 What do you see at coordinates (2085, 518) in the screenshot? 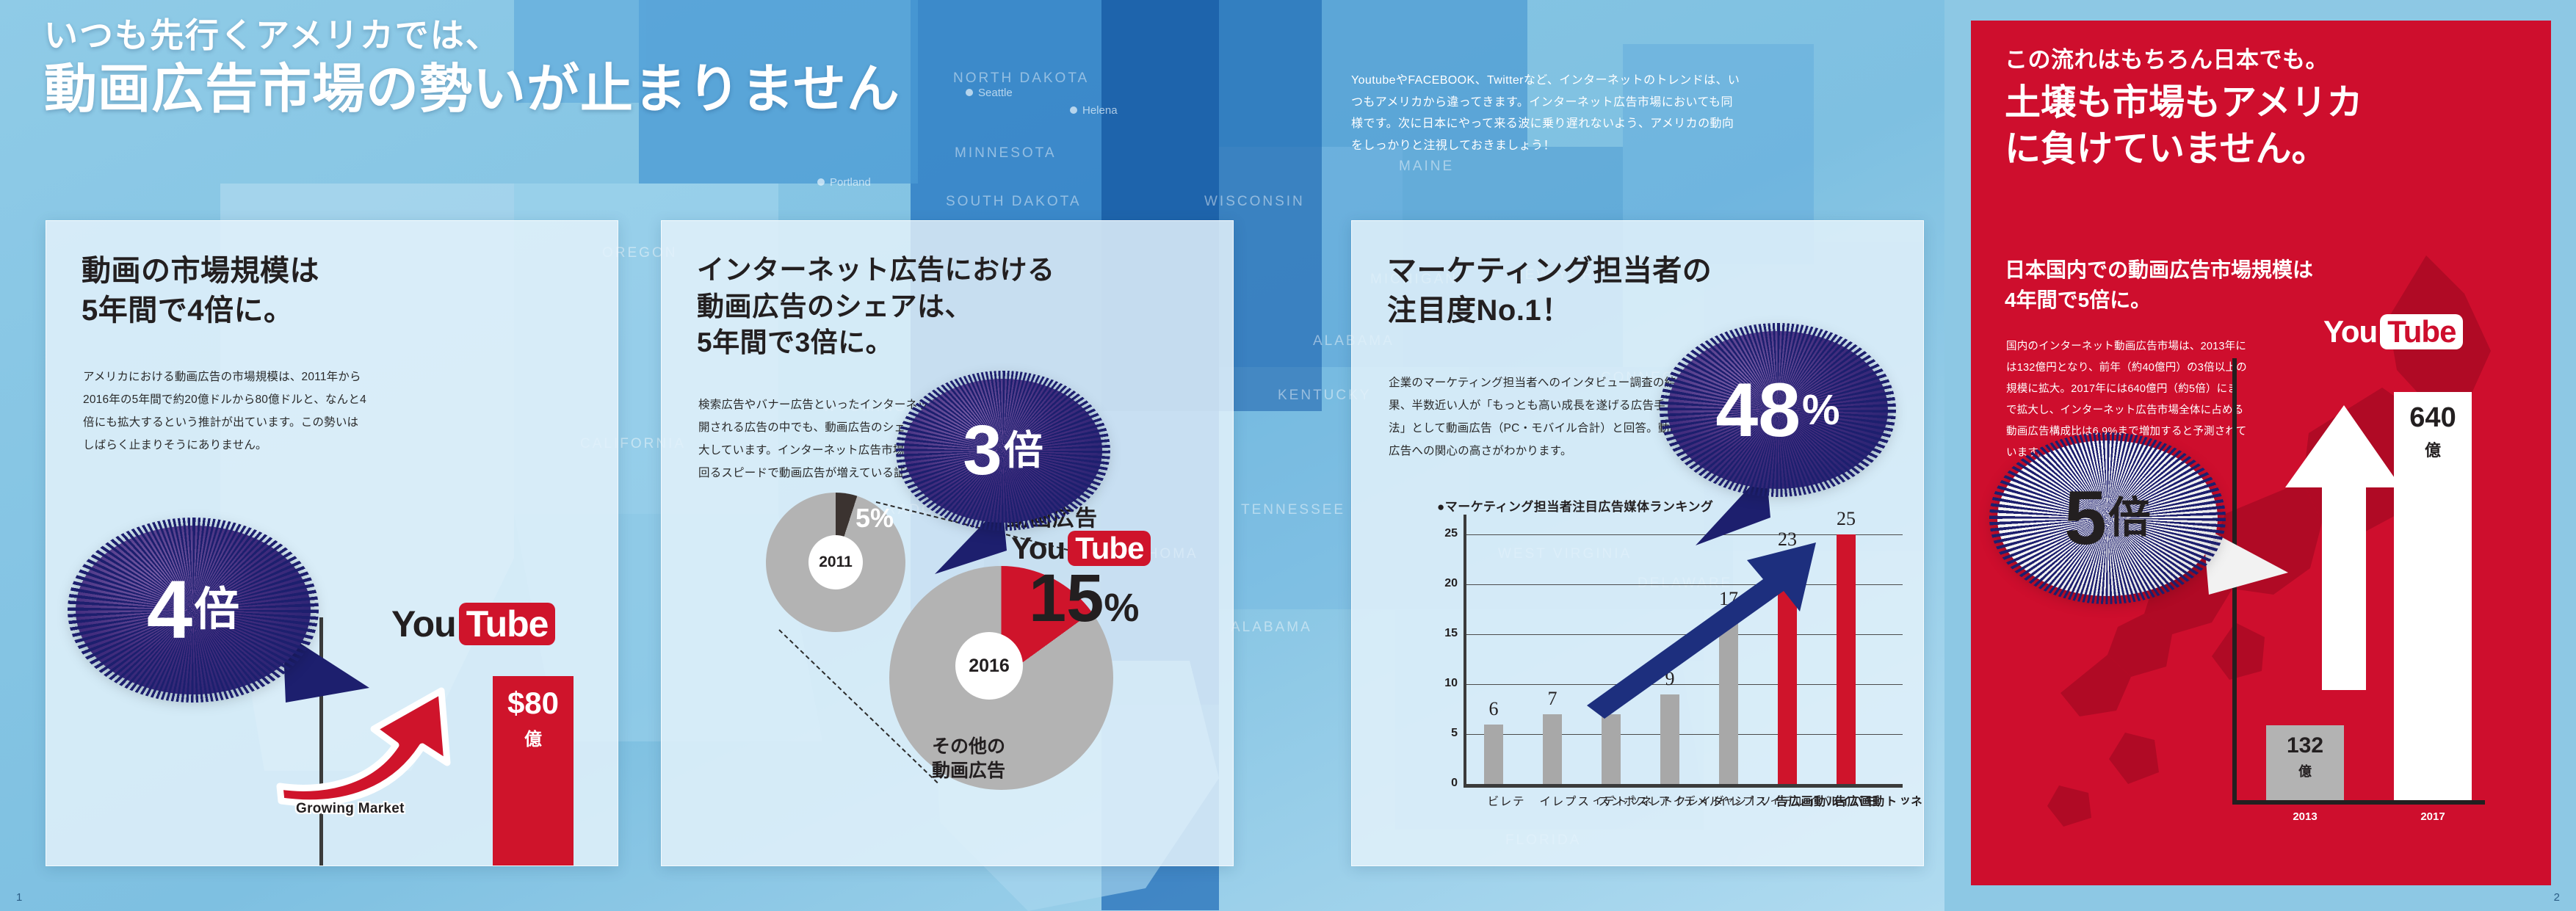
I see `badge-5x-number: 5` at bounding box center [2085, 518].